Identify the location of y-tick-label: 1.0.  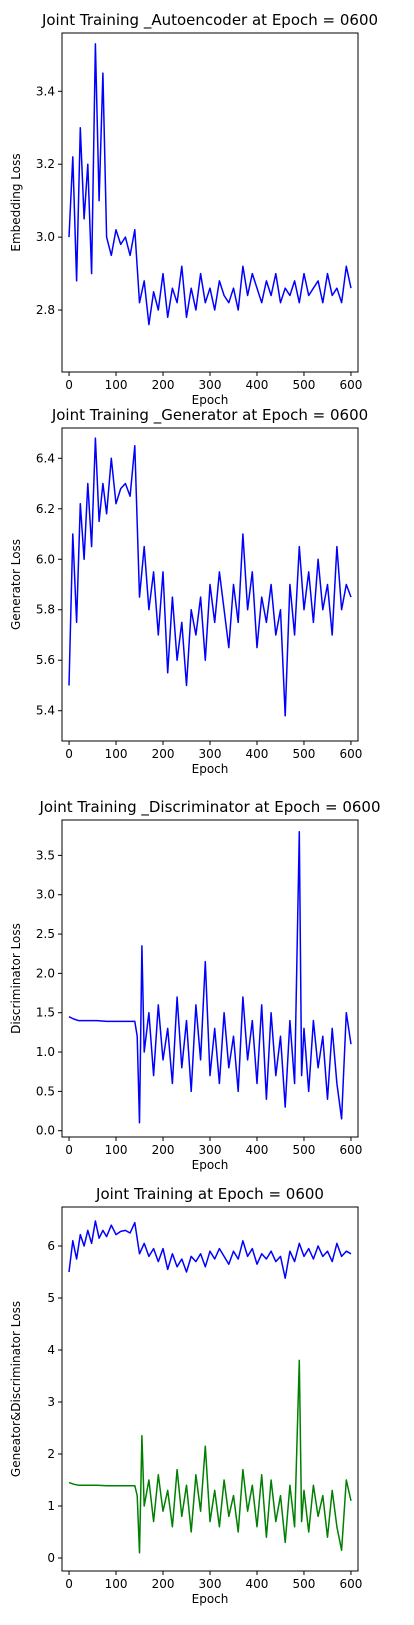
(45, 1052).